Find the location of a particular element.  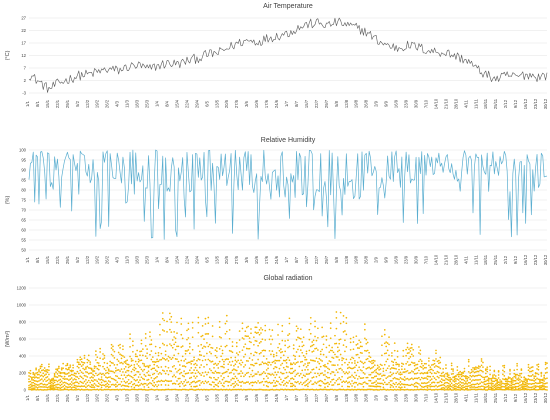

air-temperature-x-tick-label: 16/12 is located at coordinates (525, 103).